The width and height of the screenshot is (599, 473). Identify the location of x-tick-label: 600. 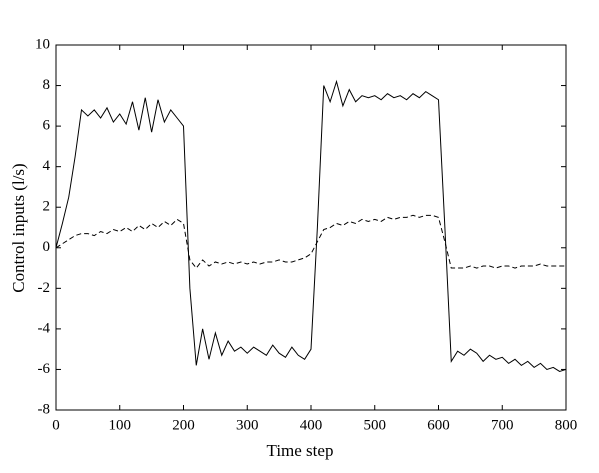
(438, 425).